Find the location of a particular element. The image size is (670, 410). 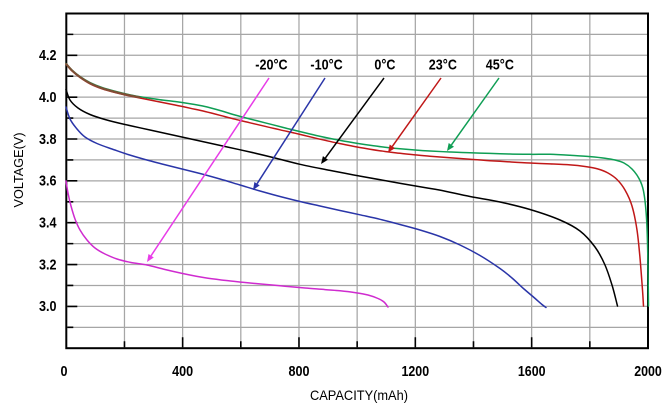

svg-text: VOLTAGE(V) is located at coordinates (18, 170).